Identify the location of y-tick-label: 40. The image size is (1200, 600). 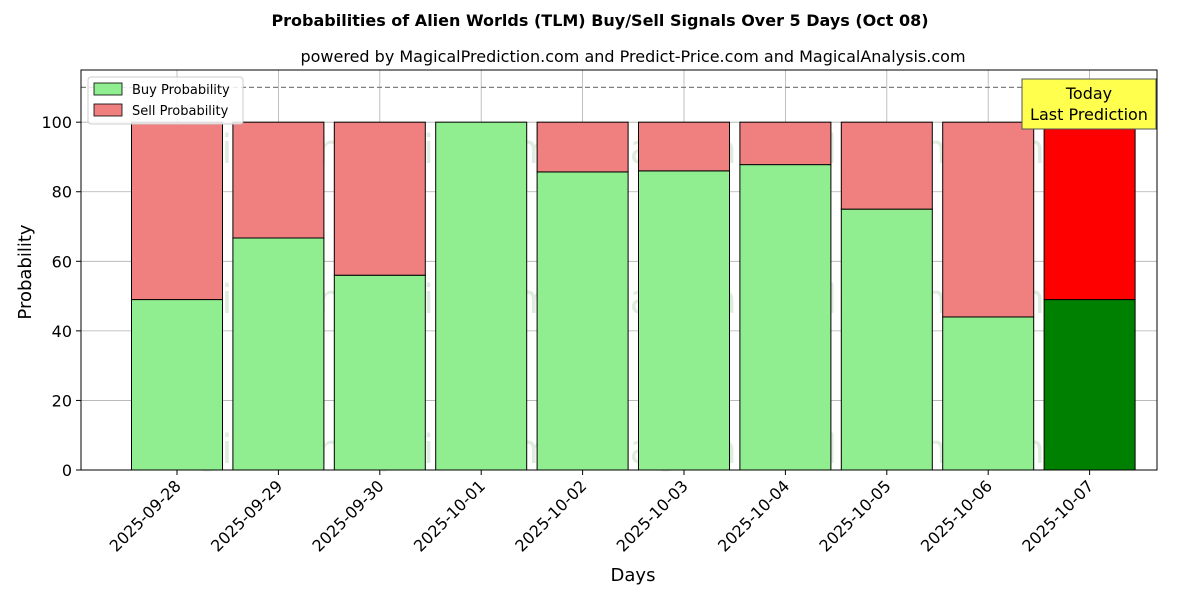
(62, 331).